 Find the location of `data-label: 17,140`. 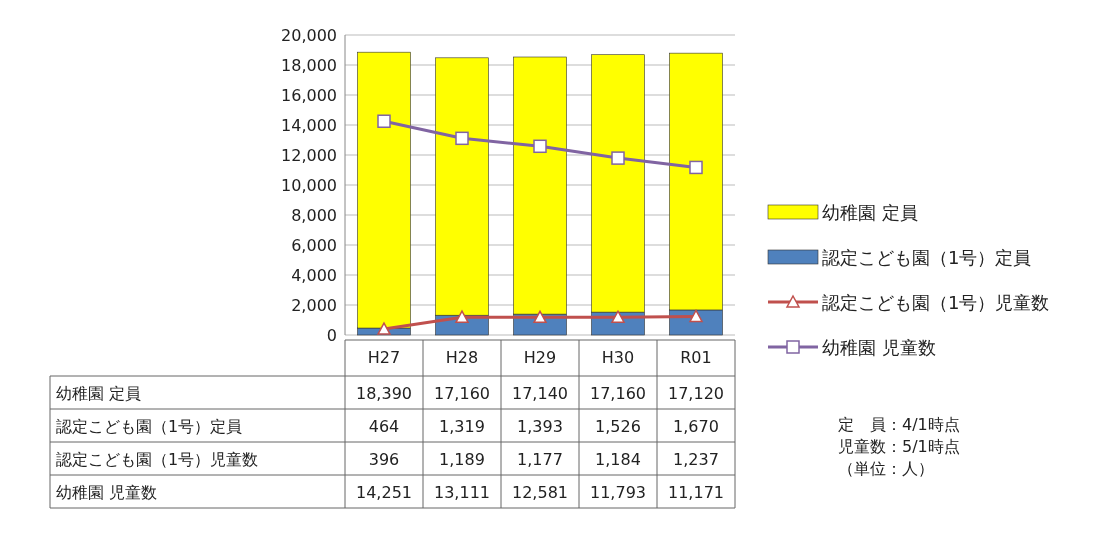

data-label: 17,140 is located at coordinates (540, 393).